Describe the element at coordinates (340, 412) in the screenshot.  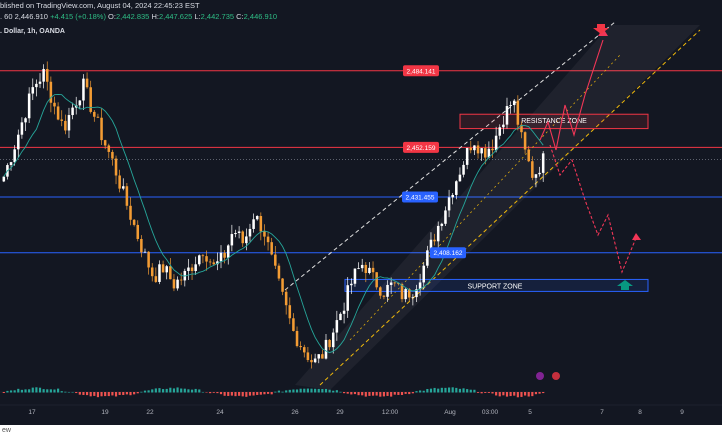
I see `x-axis-tick-label: 29` at that location.